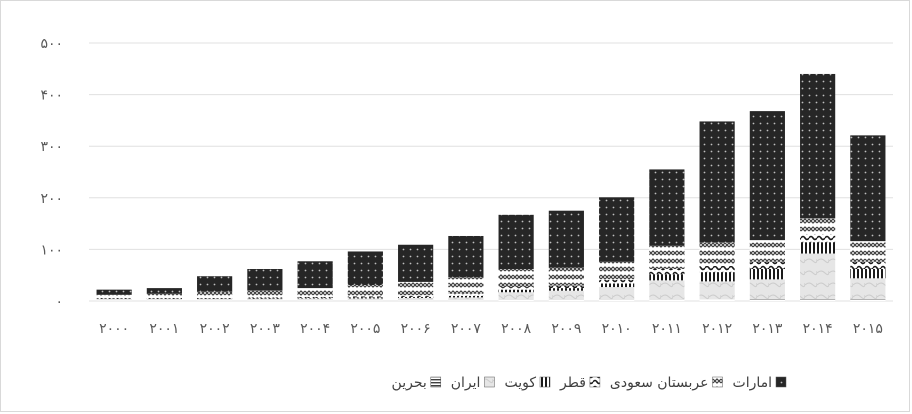 The image size is (912, 414). I want to click on x-tick-label: ۲۰۰۵, so click(365, 329).